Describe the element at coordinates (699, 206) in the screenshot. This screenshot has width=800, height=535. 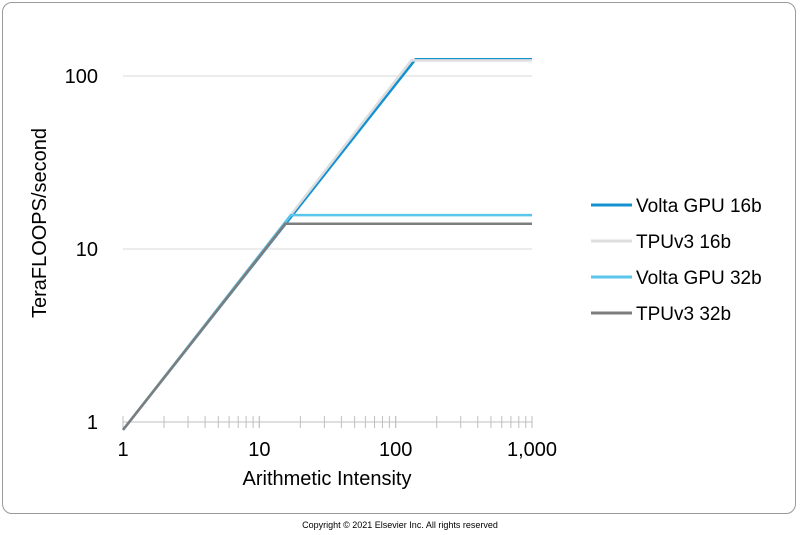
I see `legend-label: Volta GPU 16b` at that location.